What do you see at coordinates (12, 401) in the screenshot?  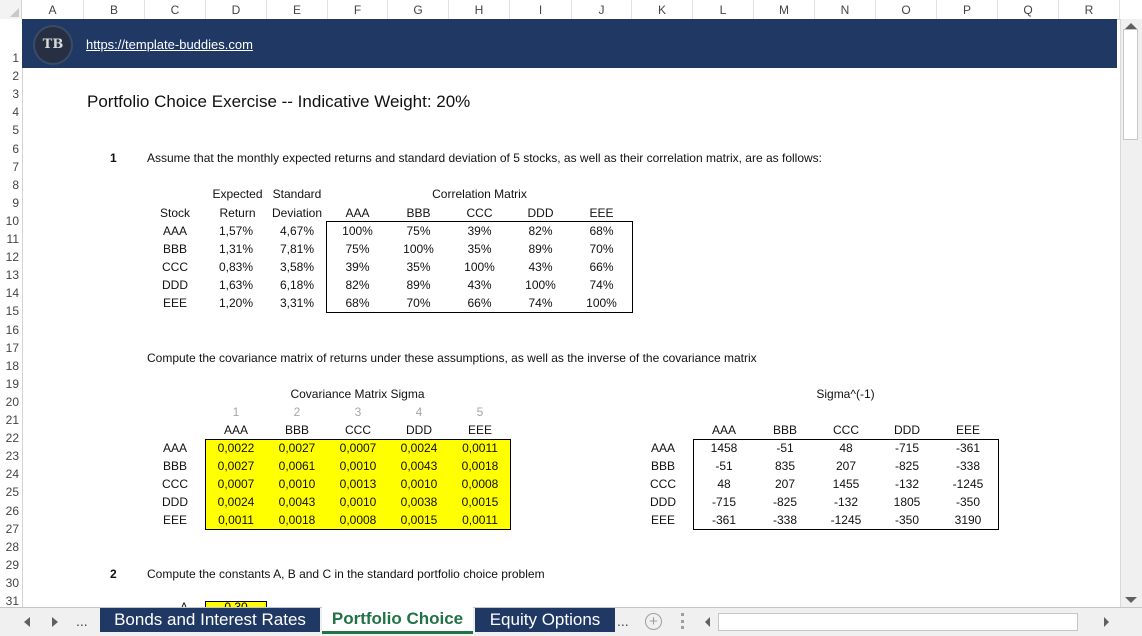 I see `row-header-20: 20` at bounding box center [12, 401].